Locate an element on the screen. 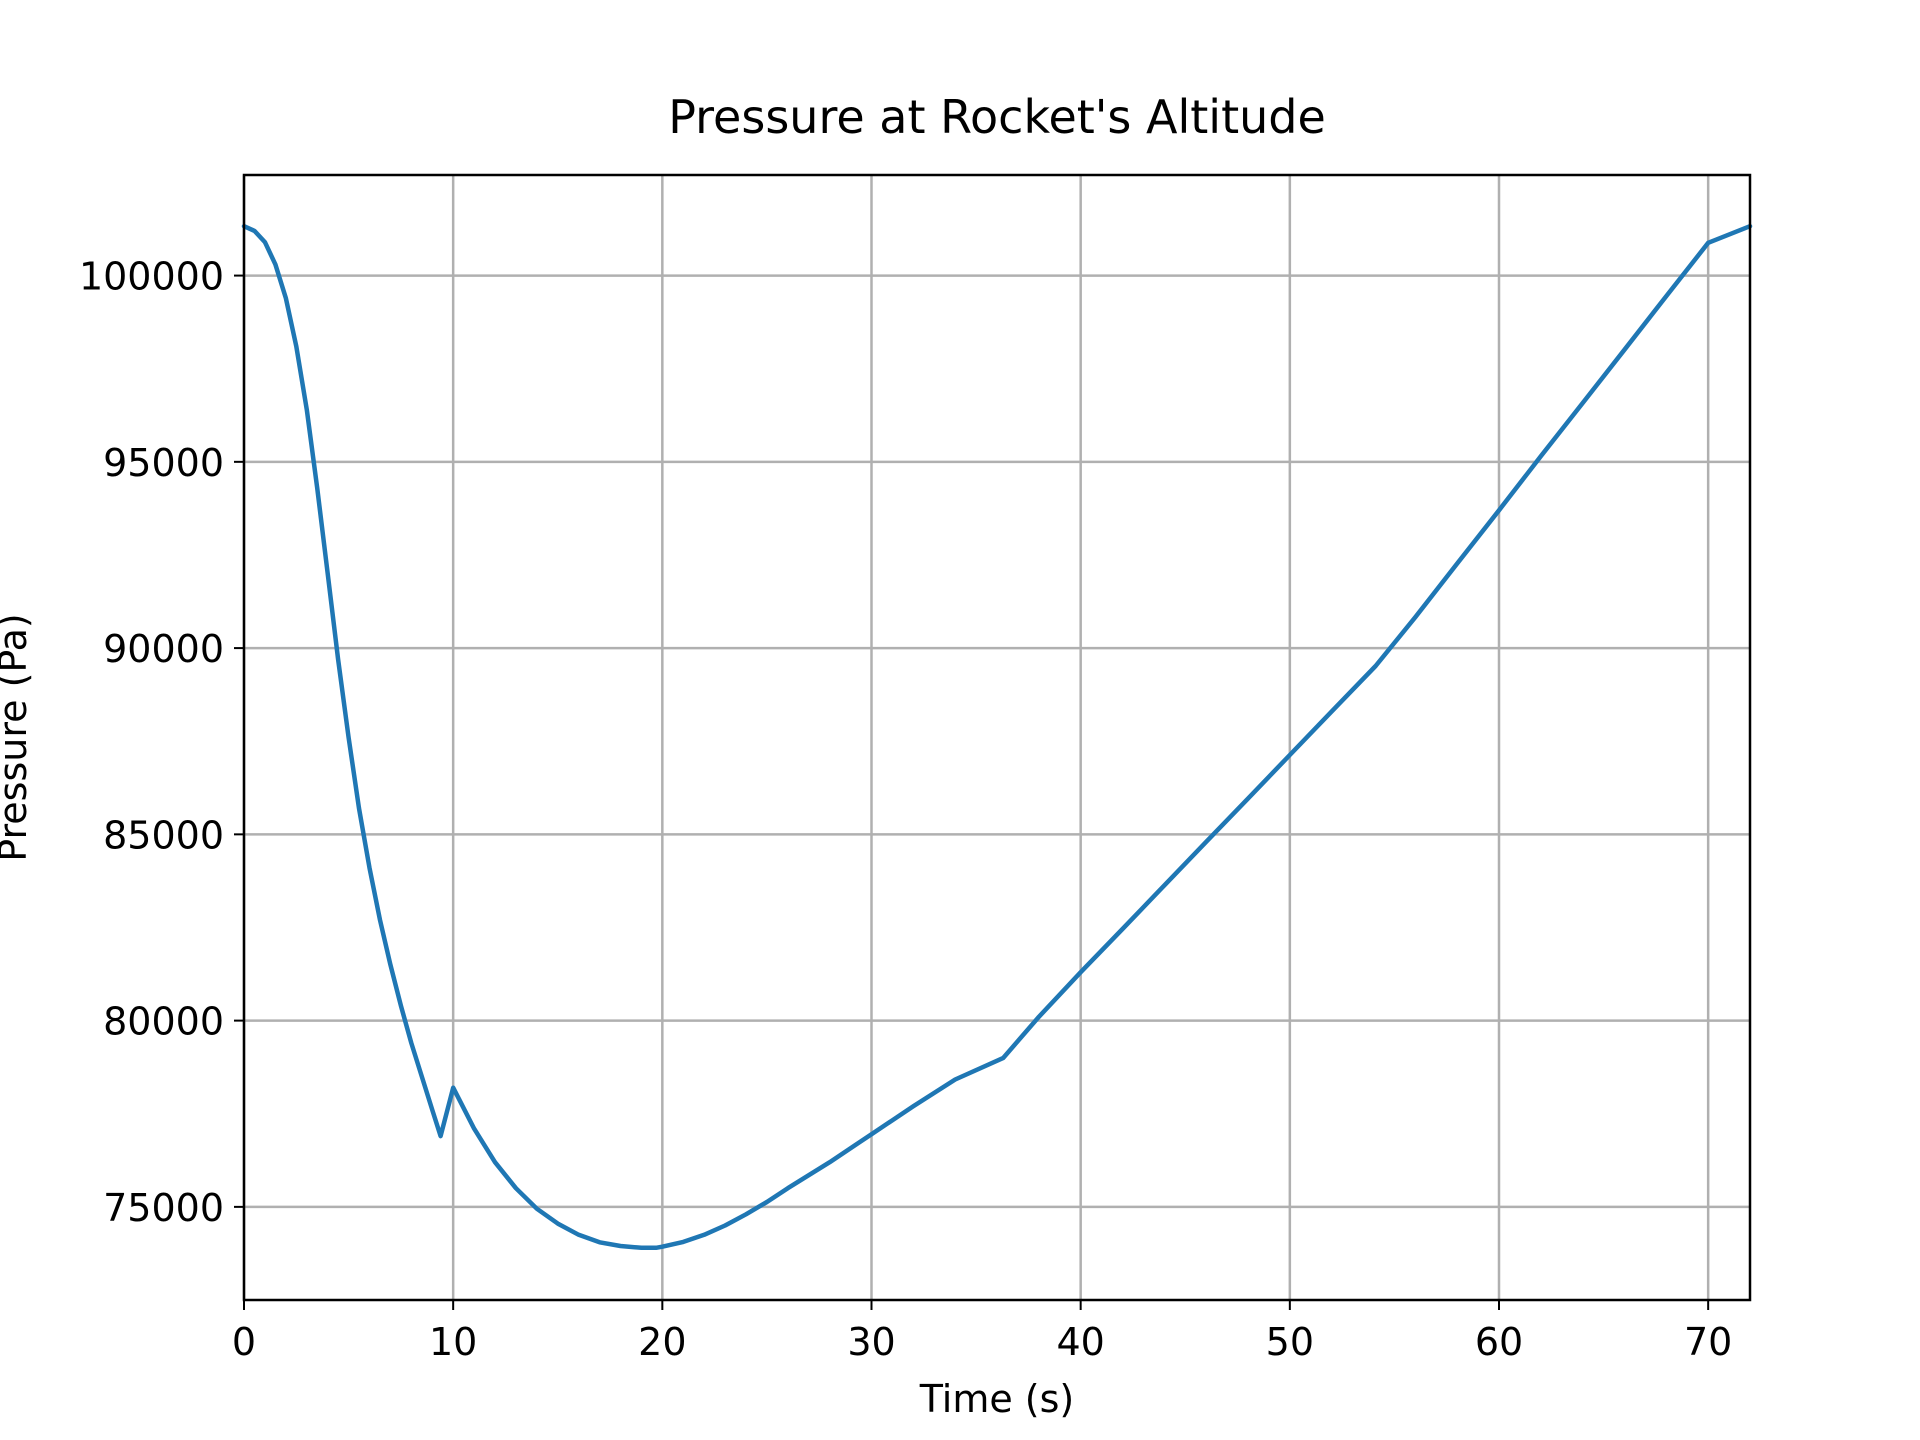 Image resolution: width=1920 pixels, height=1440 pixels. x-tick-label: 0 is located at coordinates (244, 1342).